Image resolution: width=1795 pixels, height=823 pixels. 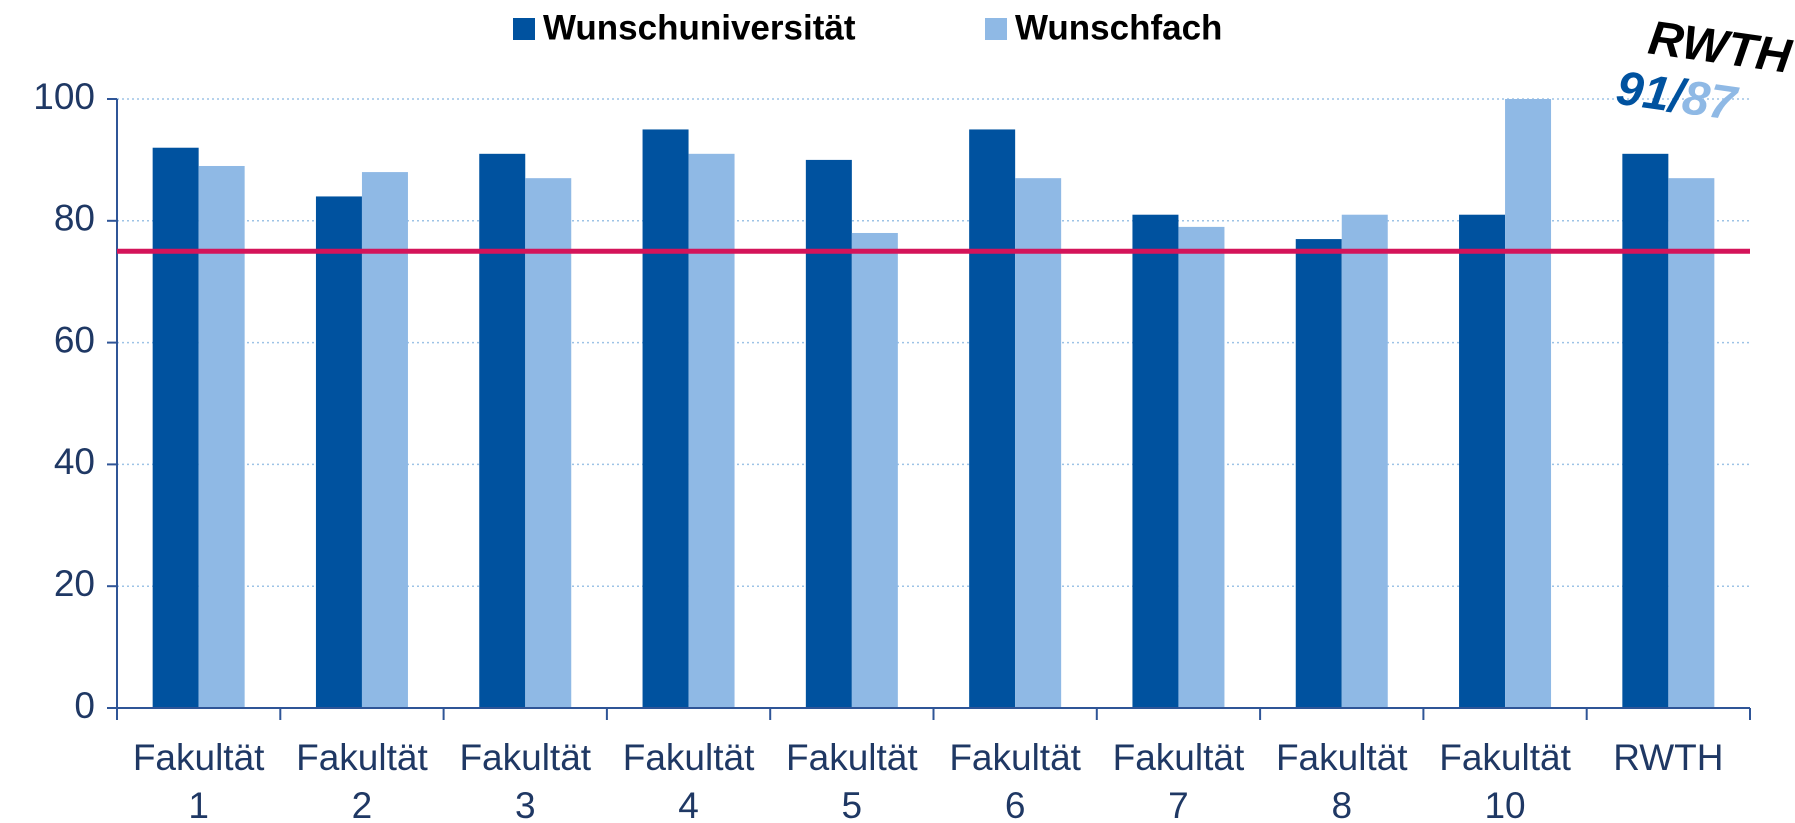 I want to click on legend-label: Wunschuniversität, so click(x=699, y=27).